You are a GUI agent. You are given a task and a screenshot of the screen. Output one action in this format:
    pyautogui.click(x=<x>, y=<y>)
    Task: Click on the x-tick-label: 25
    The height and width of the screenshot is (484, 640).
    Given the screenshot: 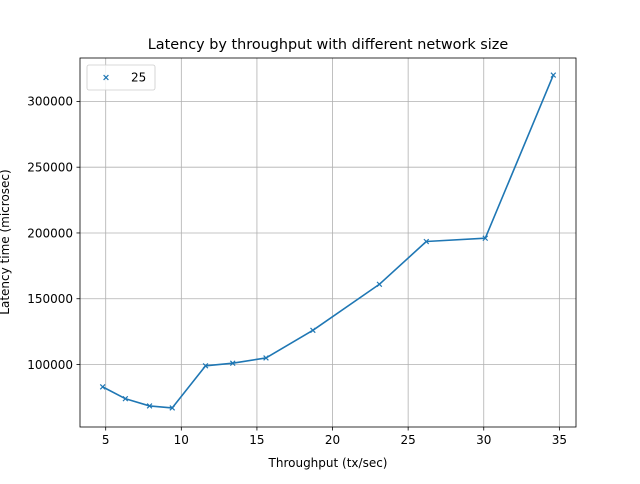 What is the action you would take?
    pyautogui.click(x=408, y=440)
    